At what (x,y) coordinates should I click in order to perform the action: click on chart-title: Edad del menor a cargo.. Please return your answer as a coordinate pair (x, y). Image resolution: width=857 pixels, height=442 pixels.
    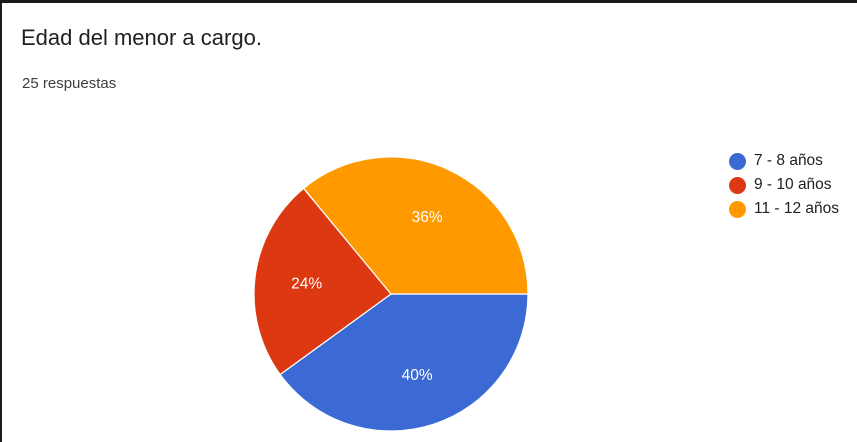
    Looking at the image, I should click on (141, 37).